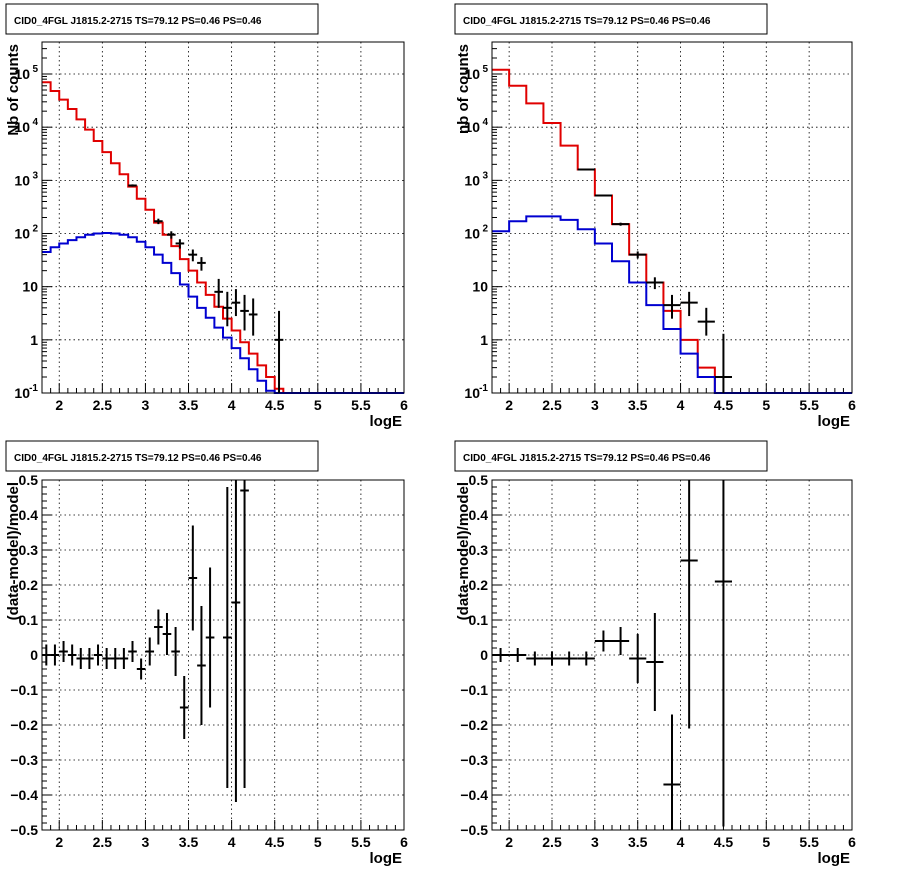 The image size is (898, 875). Describe the element at coordinates (474, 830) in the screenshot. I see `y-tick-label: −0.5` at that location.